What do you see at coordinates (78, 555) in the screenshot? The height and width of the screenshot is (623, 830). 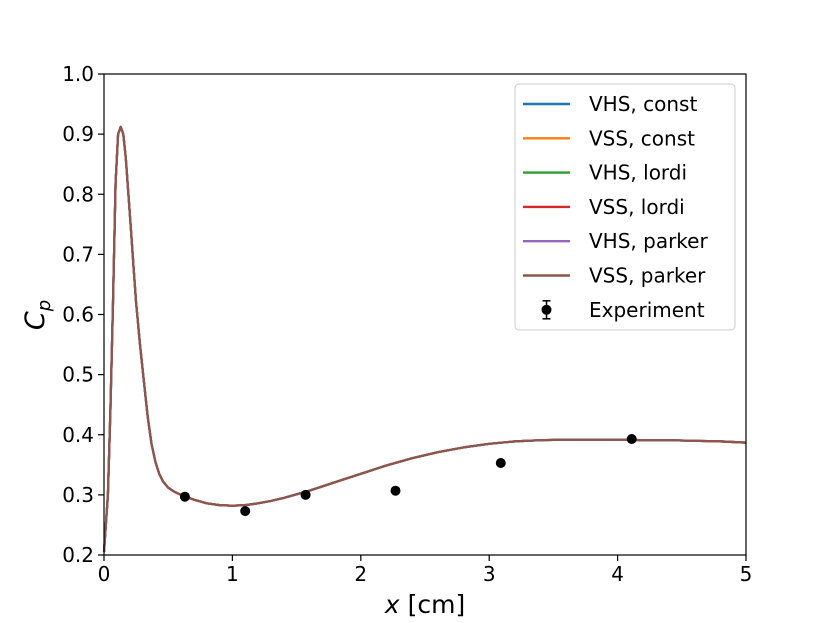 I see `y-tick-label: 0.2` at bounding box center [78, 555].